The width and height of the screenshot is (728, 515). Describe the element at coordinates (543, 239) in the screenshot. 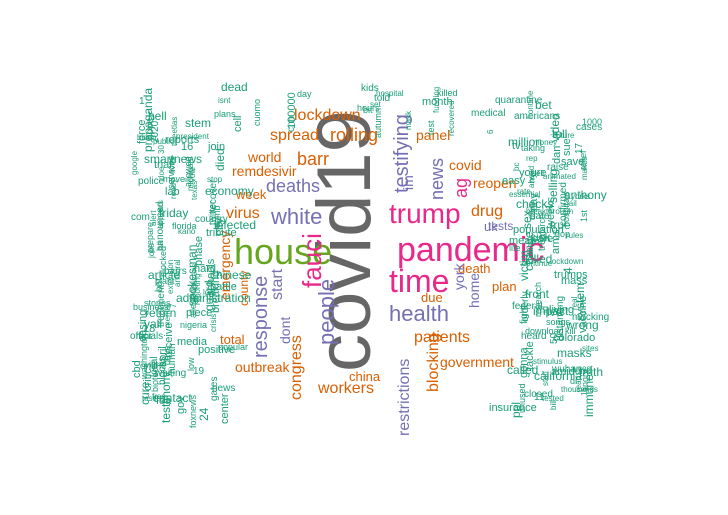

I see `word: care` at that location.